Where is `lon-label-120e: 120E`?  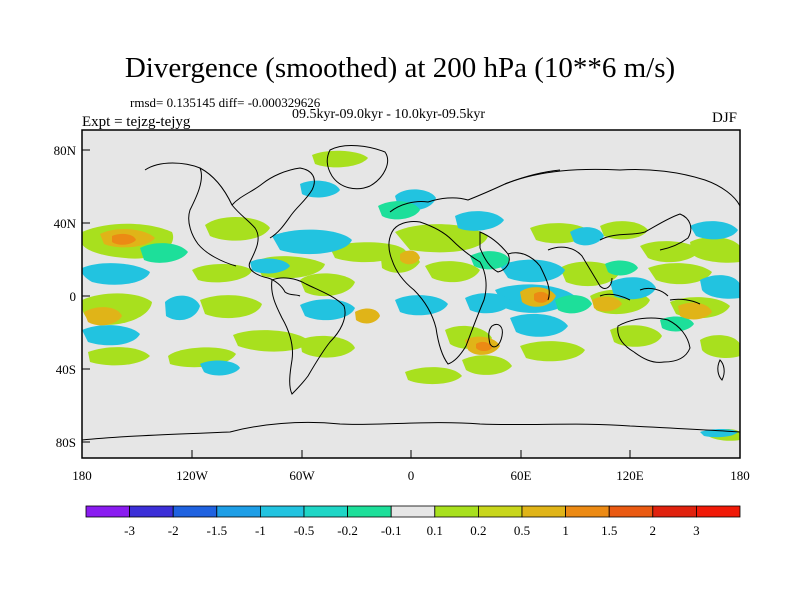 lon-label-120e: 120E is located at coordinates (630, 475).